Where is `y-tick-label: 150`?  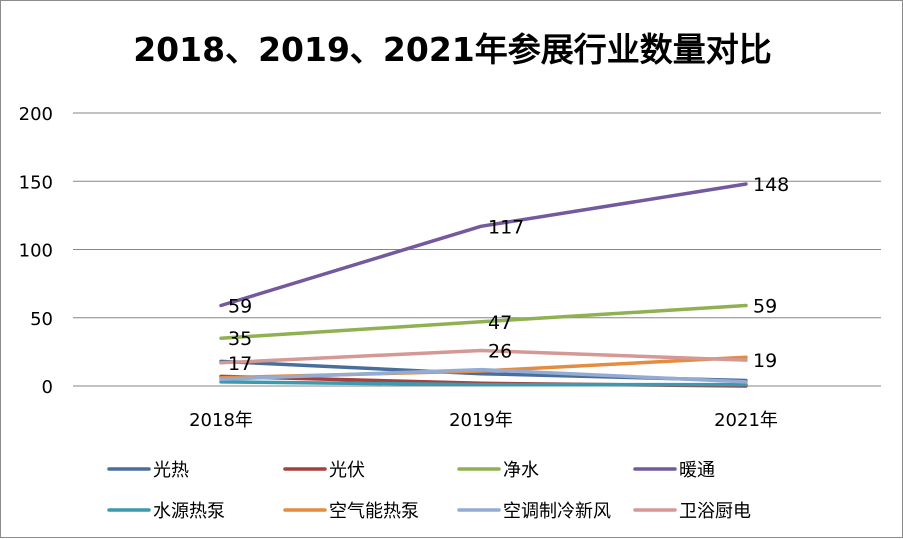
y-tick-label: 150 is located at coordinates (36, 182).